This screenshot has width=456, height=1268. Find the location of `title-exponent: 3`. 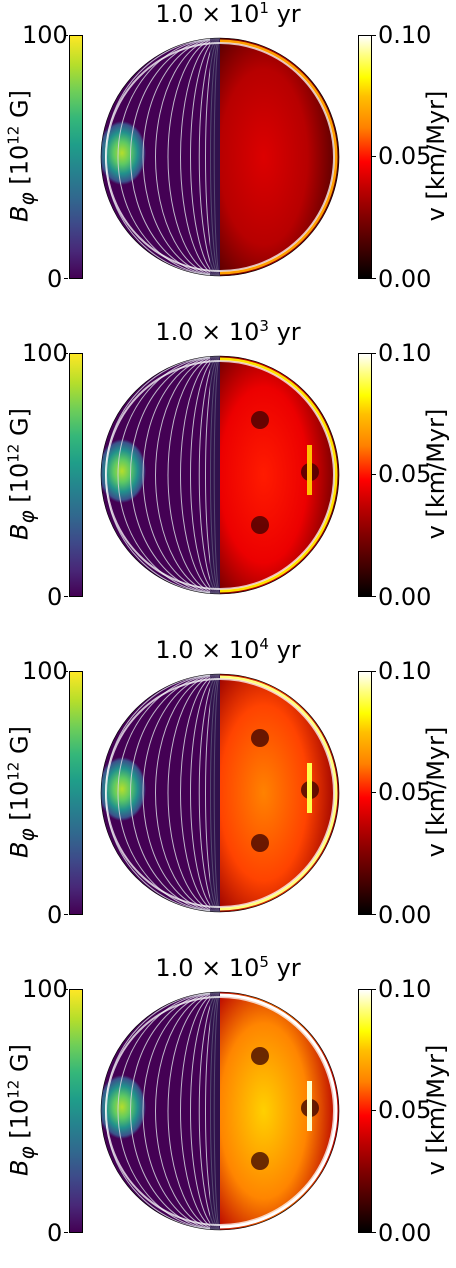

title-exponent: 3 is located at coordinates (264, 326).